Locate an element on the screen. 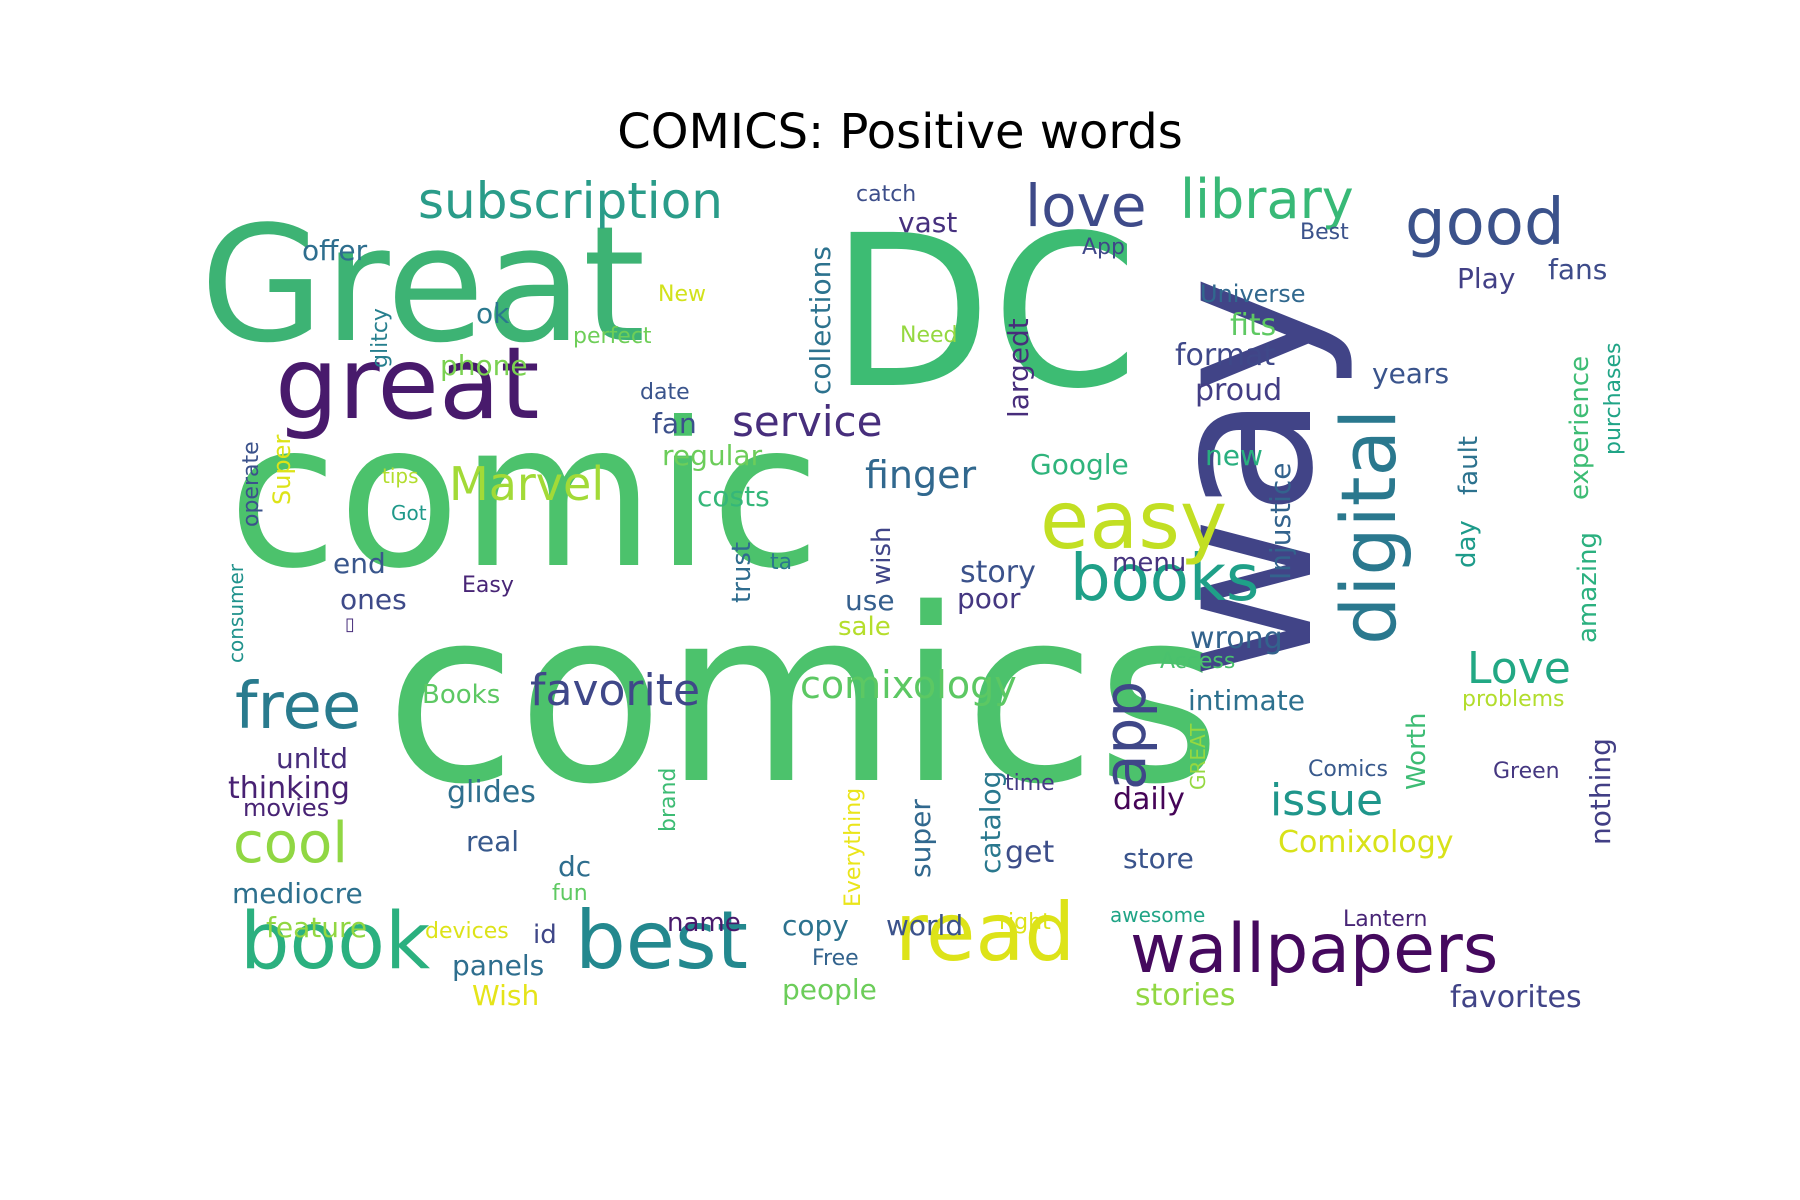 The image size is (1800, 1200). word-wrong: wrong is located at coordinates (1236, 638).